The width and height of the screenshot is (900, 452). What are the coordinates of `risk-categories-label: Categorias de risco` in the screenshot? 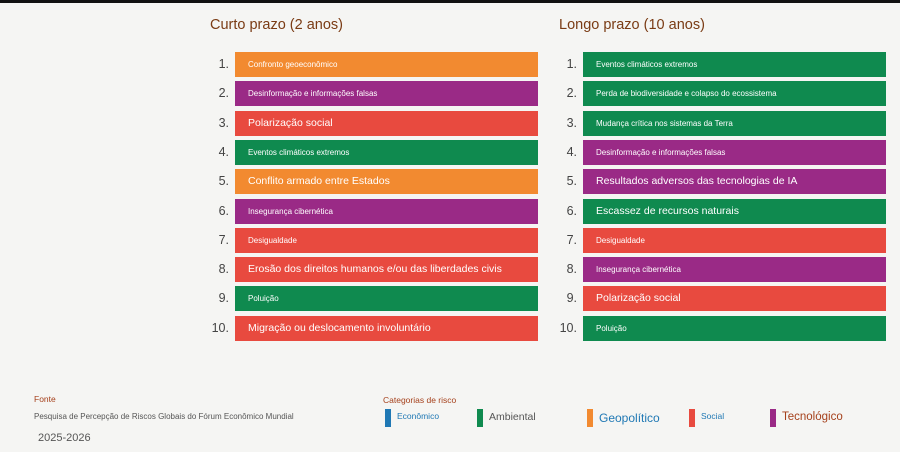 It's located at (420, 400).